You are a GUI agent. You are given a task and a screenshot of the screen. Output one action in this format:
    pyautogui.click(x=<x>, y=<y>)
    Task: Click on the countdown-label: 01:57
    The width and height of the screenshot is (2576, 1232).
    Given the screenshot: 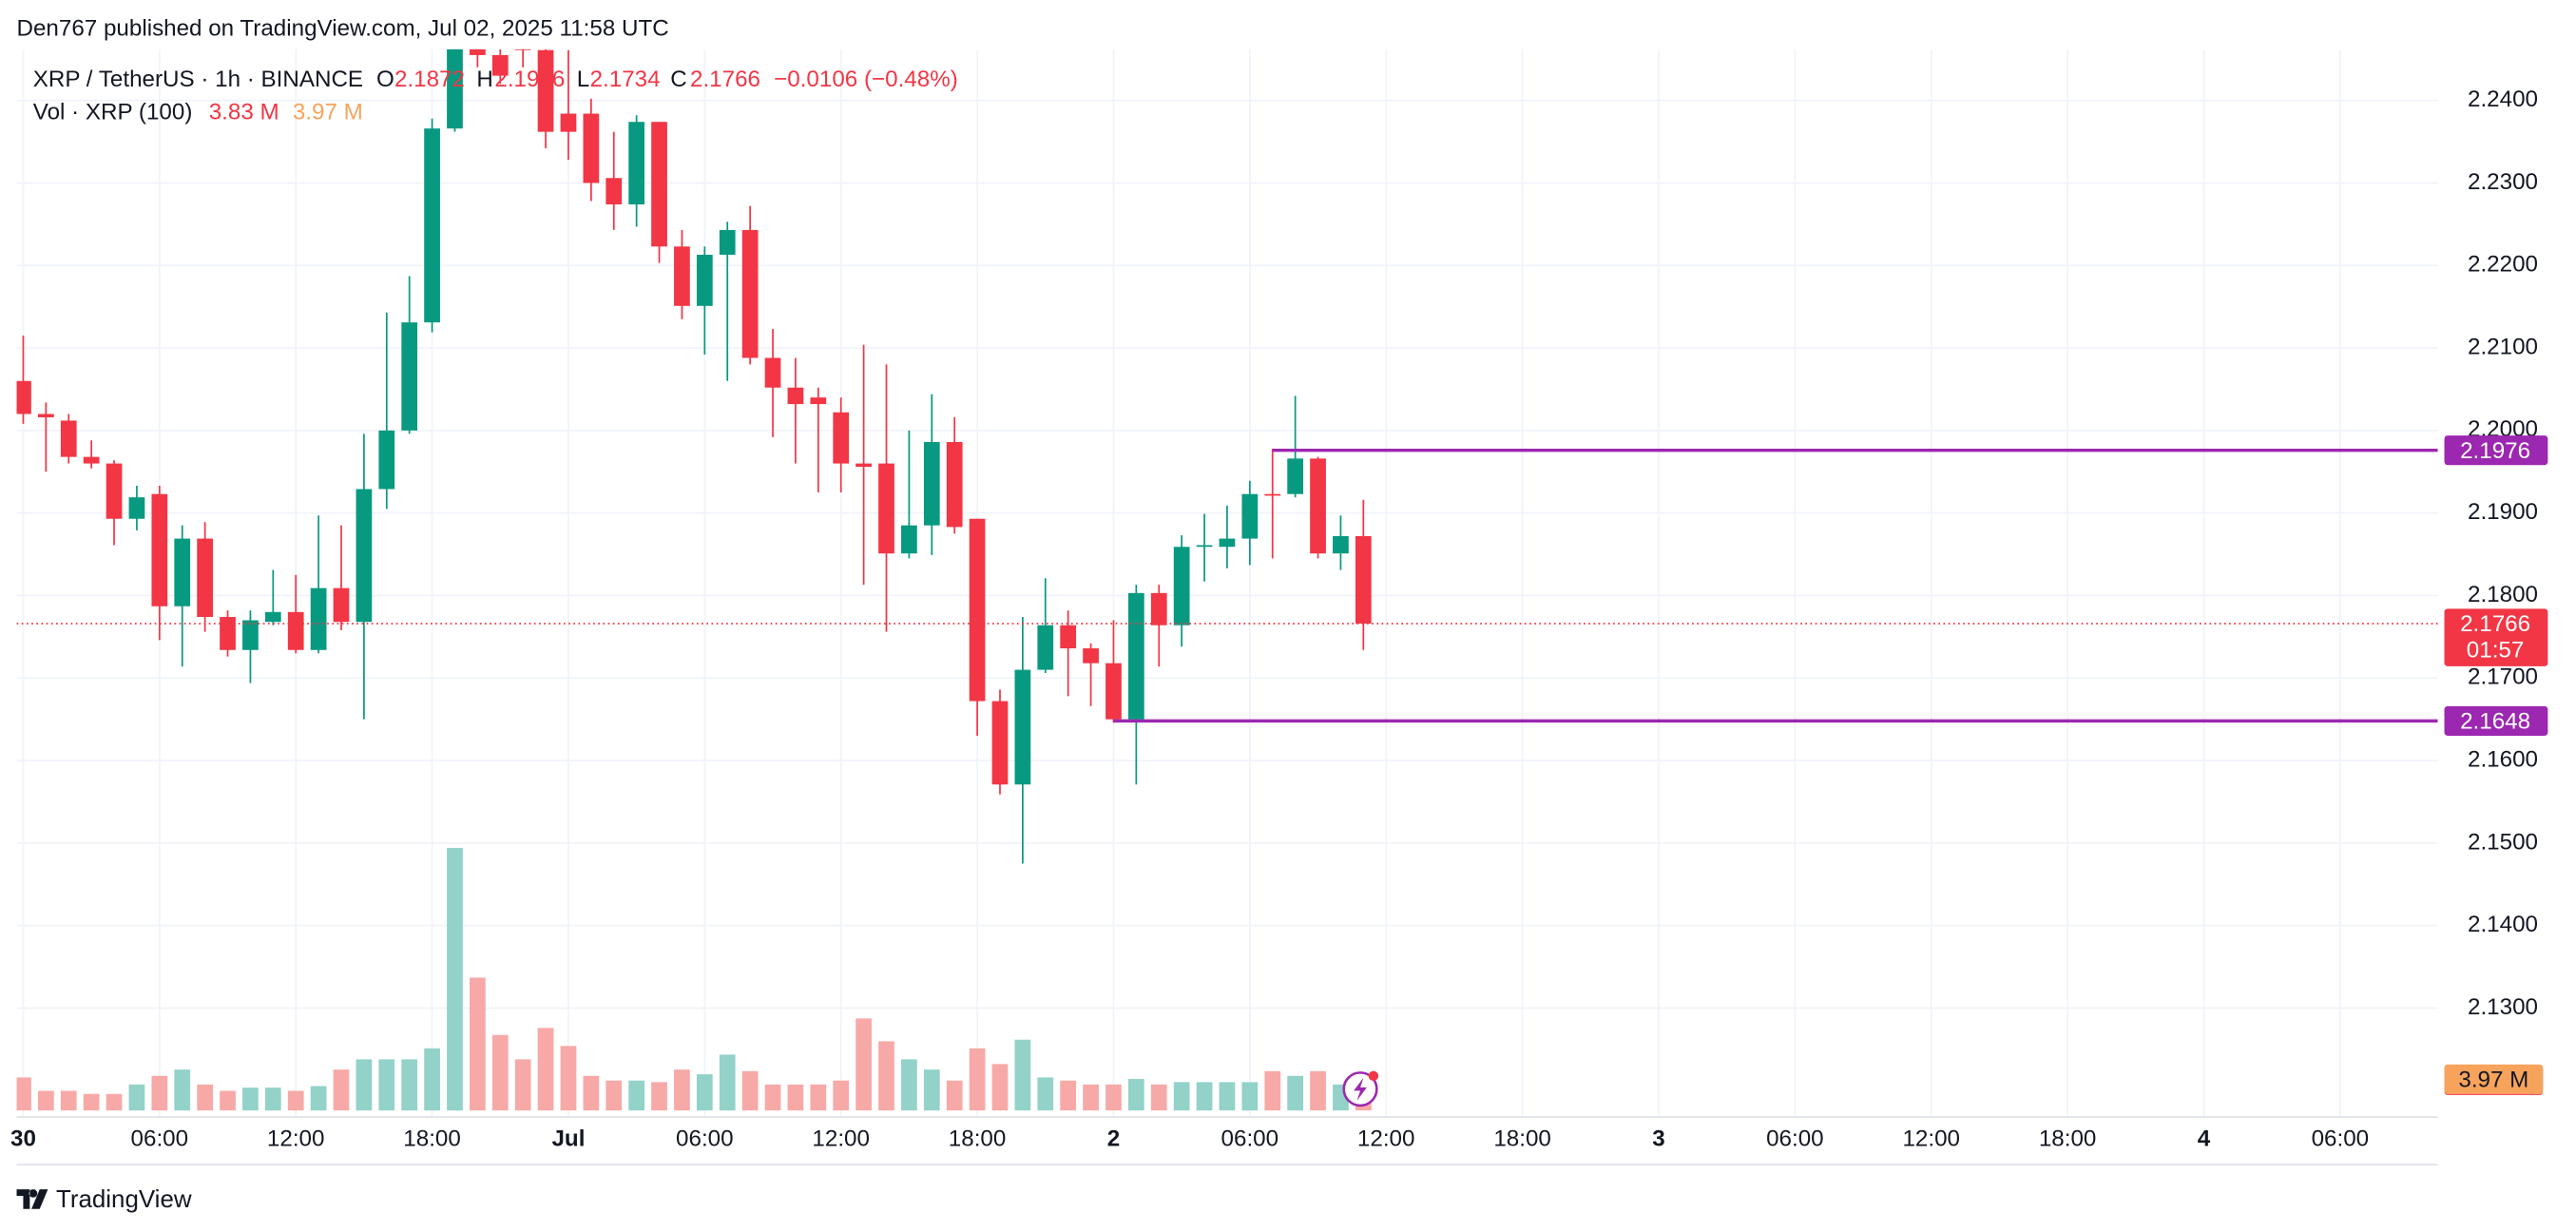 What is the action you would take?
    pyautogui.click(x=2496, y=651)
    